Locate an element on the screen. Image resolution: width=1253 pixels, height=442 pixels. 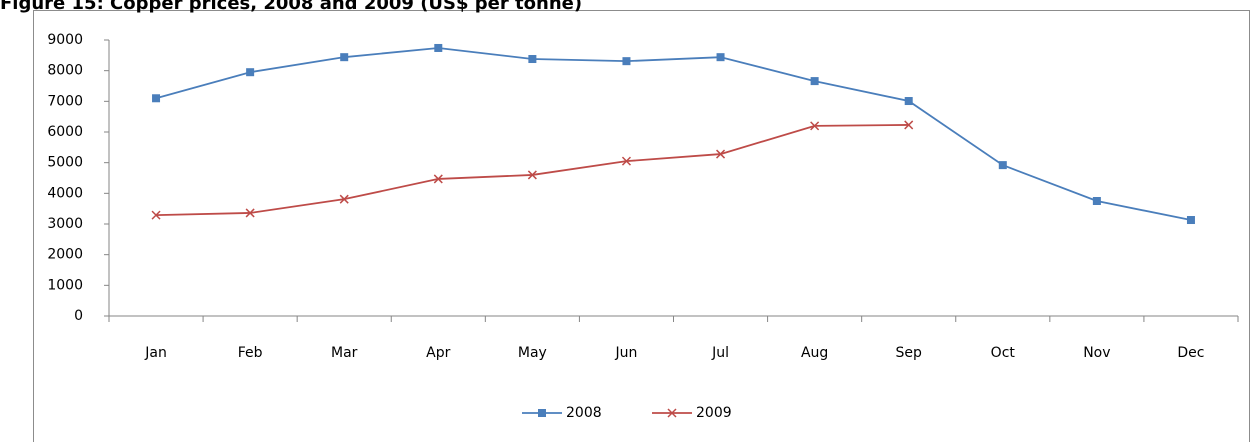
x-tick-label: Mar is located at coordinates (344, 353).